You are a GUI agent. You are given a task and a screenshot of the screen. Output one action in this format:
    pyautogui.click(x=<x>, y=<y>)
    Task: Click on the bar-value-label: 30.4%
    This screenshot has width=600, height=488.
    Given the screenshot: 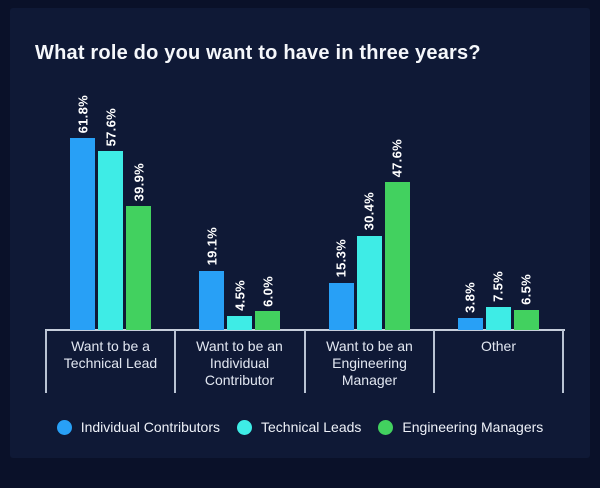 What is the action you would take?
    pyautogui.click(x=369, y=211)
    